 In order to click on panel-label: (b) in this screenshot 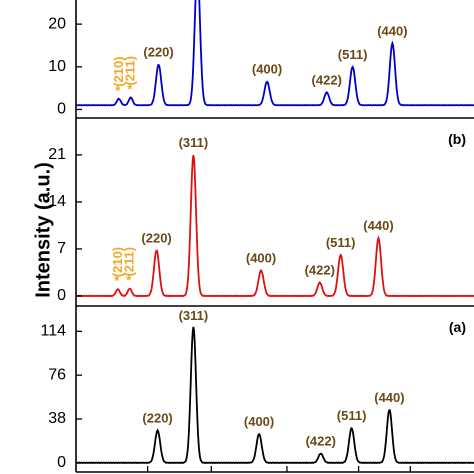, I will do `click(457, 139)`.